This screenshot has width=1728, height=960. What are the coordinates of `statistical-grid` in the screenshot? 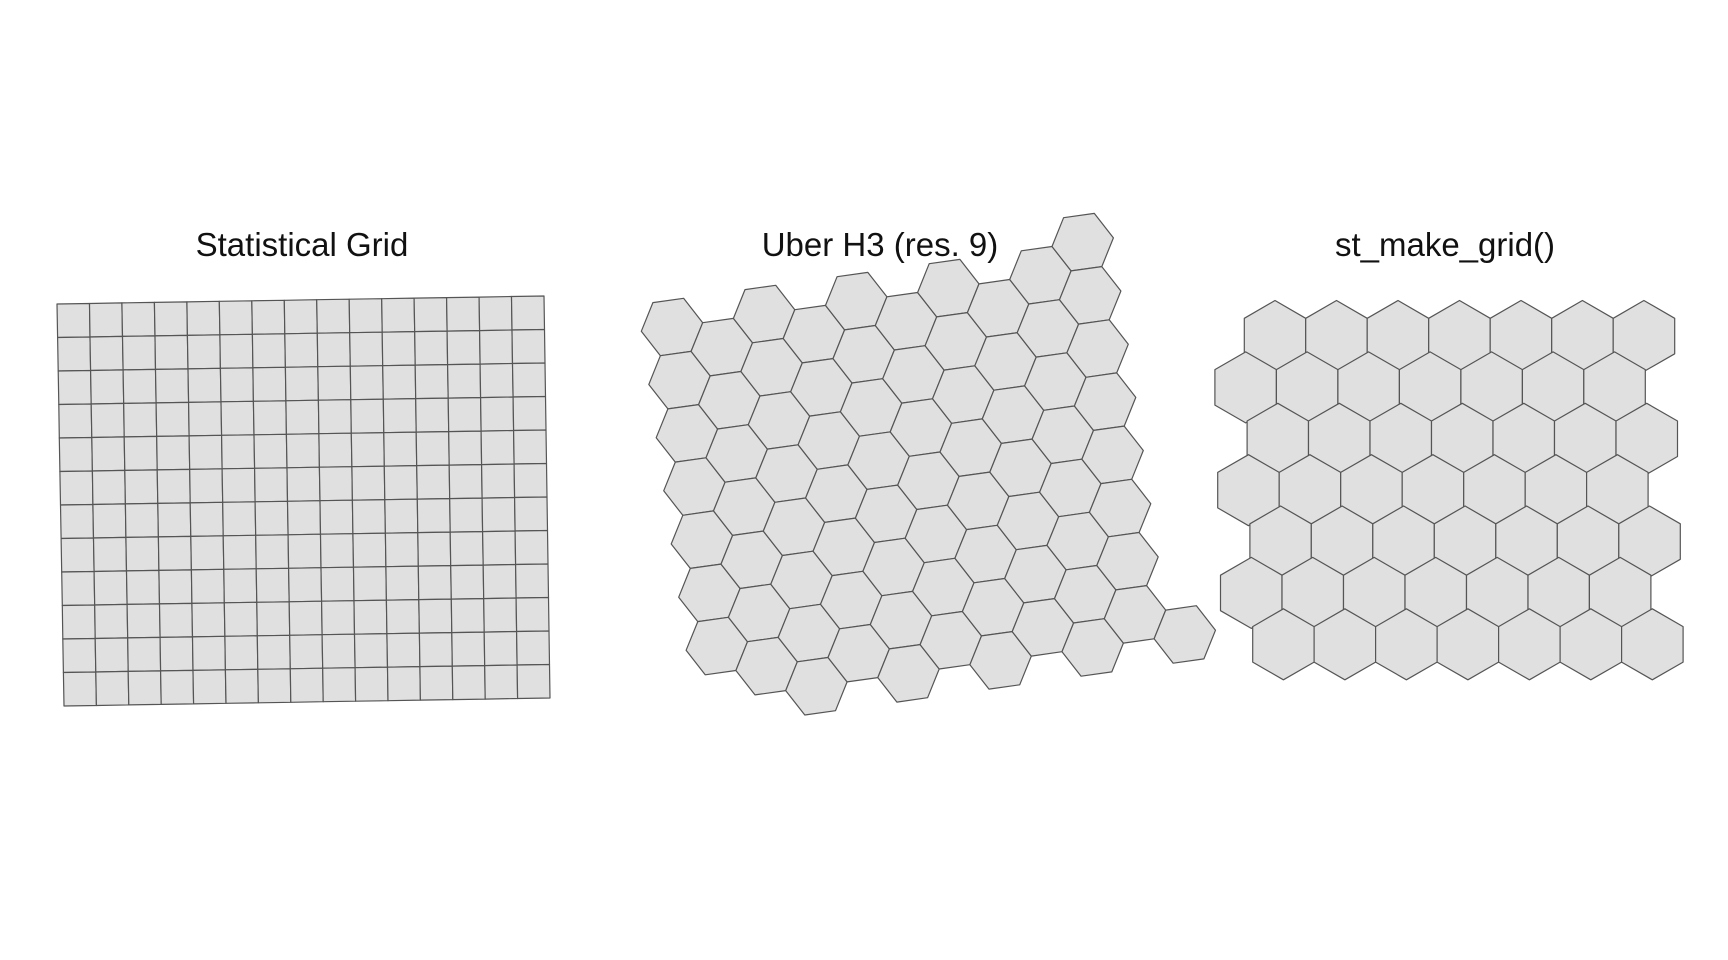 It's located at (303, 501).